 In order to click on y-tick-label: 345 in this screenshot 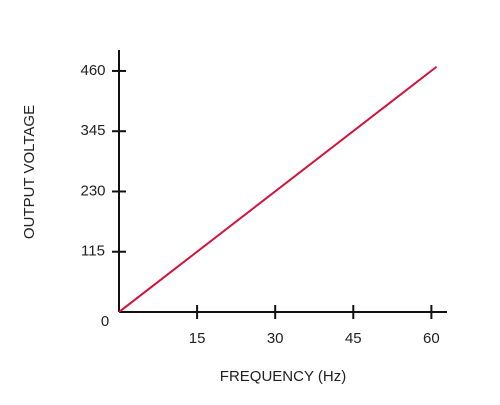, I will do `click(92, 130)`.